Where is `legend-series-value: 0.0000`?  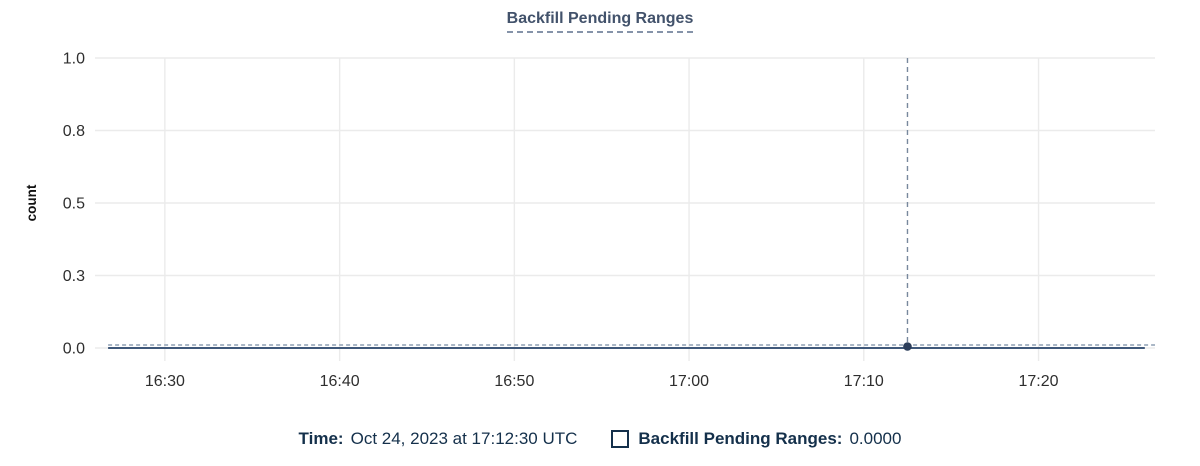
legend-series-value: 0.0000 is located at coordinates (875, 438).